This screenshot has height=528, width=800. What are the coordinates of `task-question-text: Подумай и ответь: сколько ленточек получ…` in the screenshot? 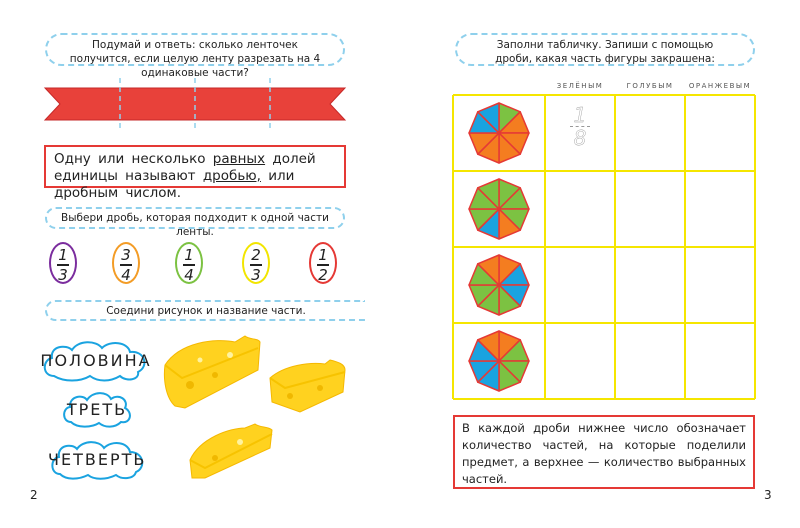 It's located at (195, 59).